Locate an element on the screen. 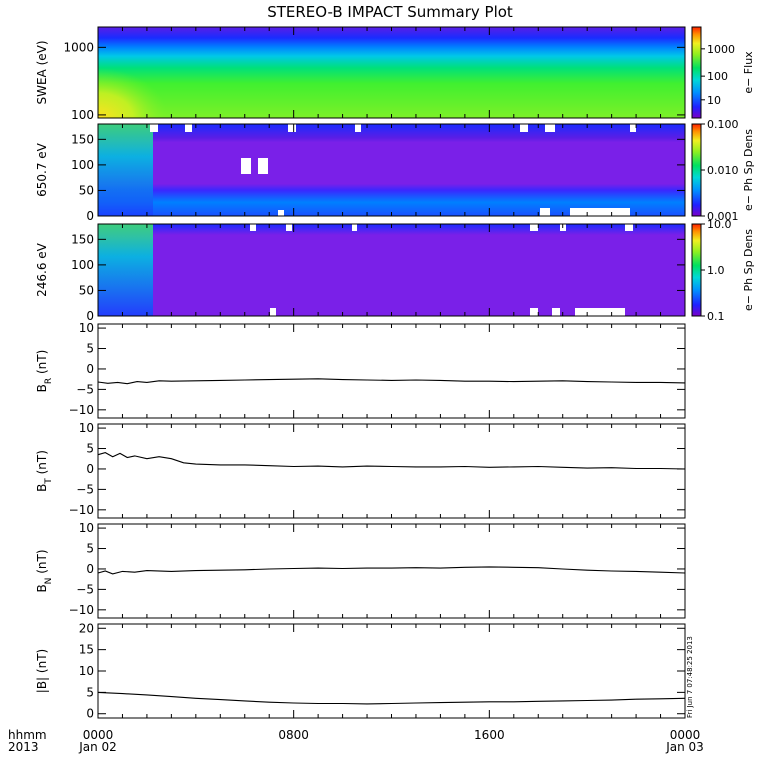  bt-ytick-label: 10 is located at coordinates (86, 428).